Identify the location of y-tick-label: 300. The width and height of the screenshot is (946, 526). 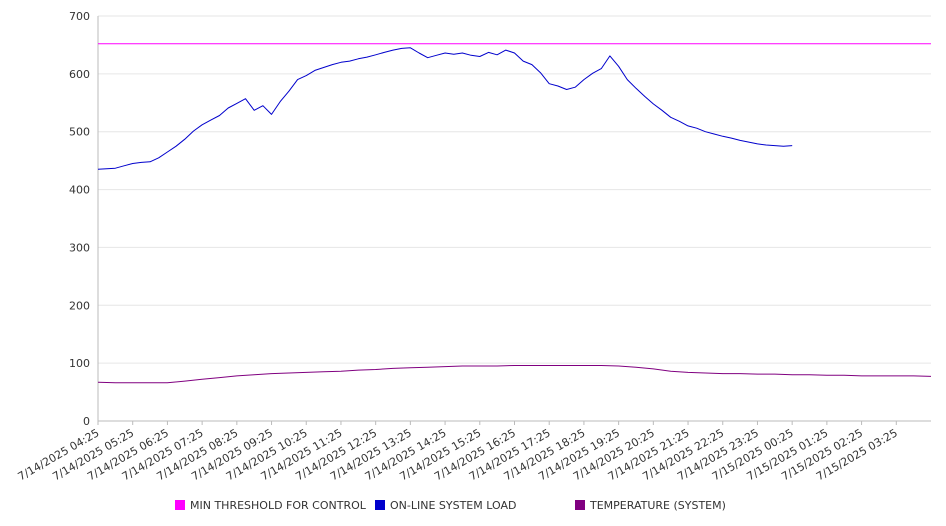
(79, 247).